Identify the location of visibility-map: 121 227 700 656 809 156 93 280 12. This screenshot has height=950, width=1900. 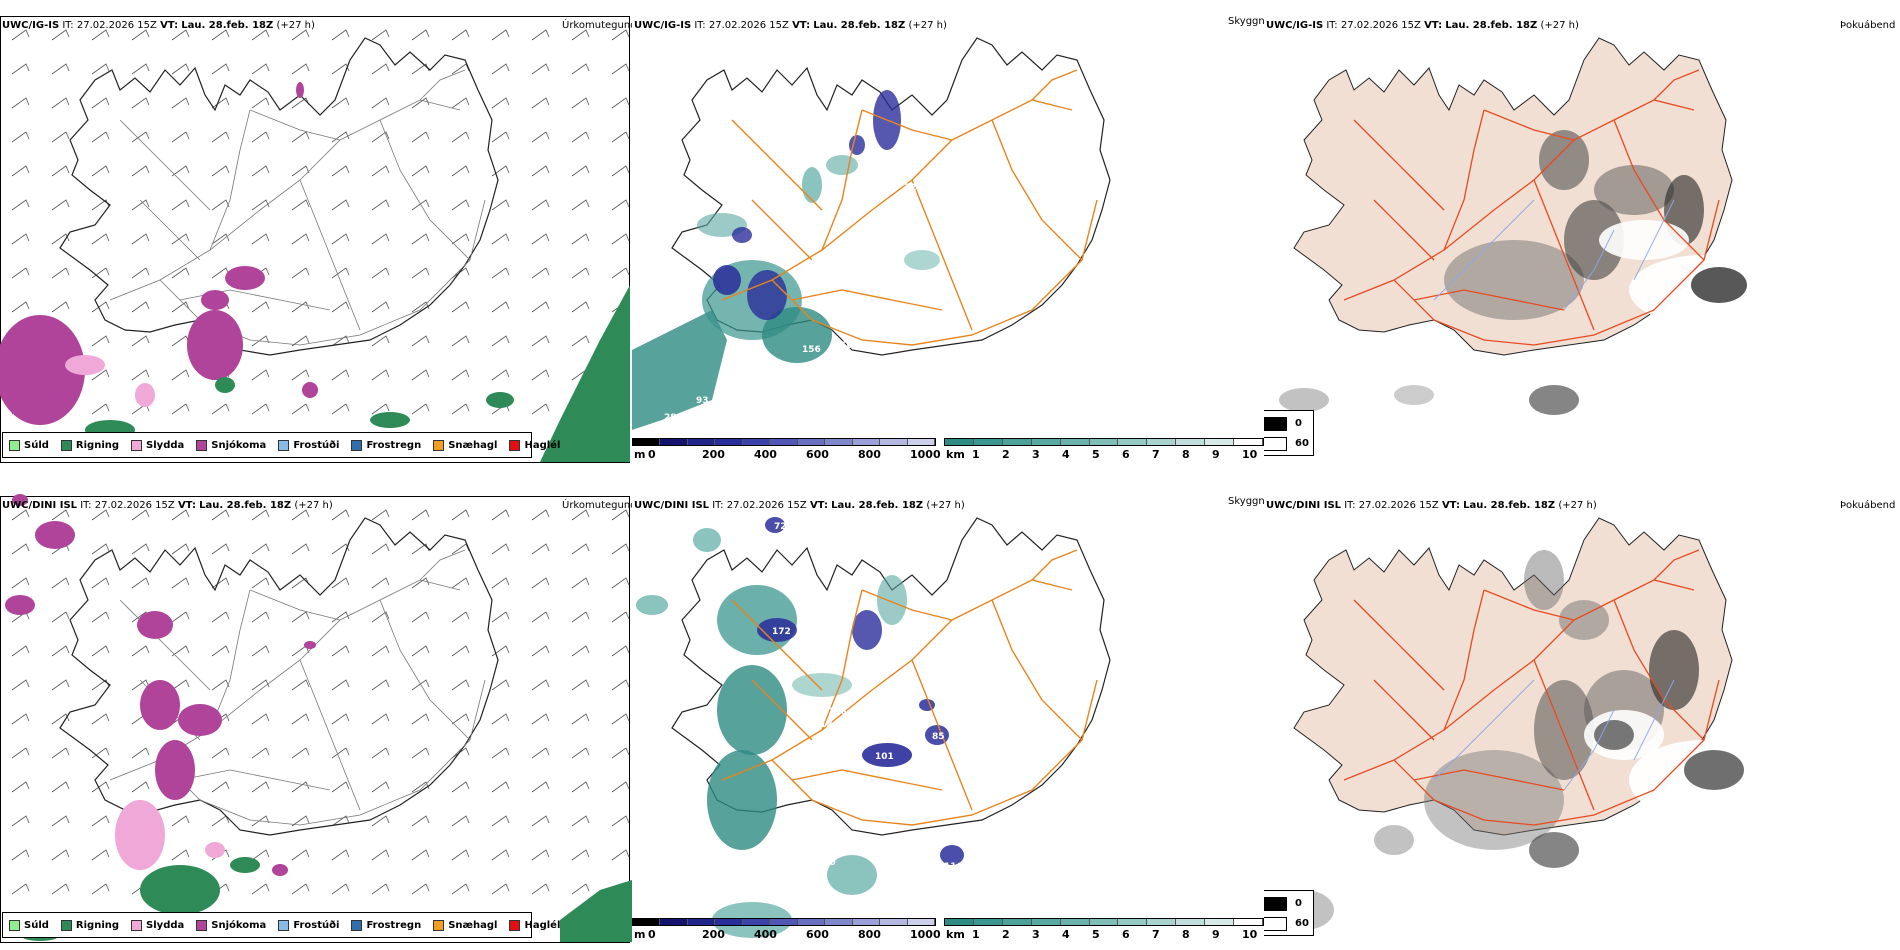
(871, 233).